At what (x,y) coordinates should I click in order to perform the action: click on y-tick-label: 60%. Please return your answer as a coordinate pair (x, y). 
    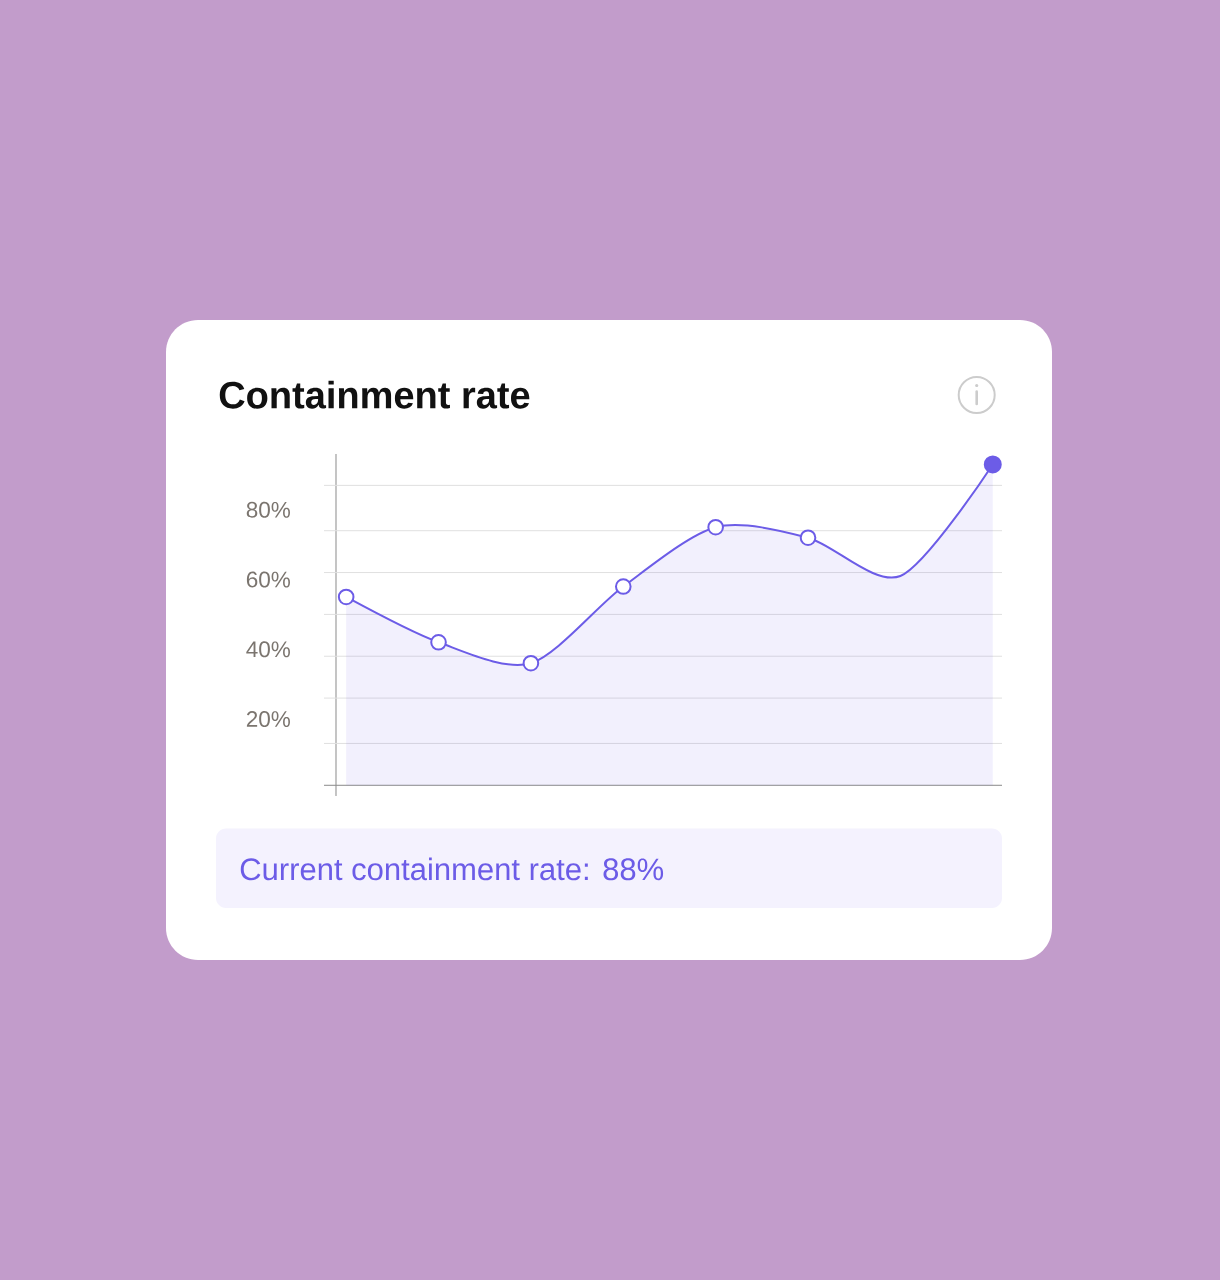
    Looking at the image, I should click on (268, 579).